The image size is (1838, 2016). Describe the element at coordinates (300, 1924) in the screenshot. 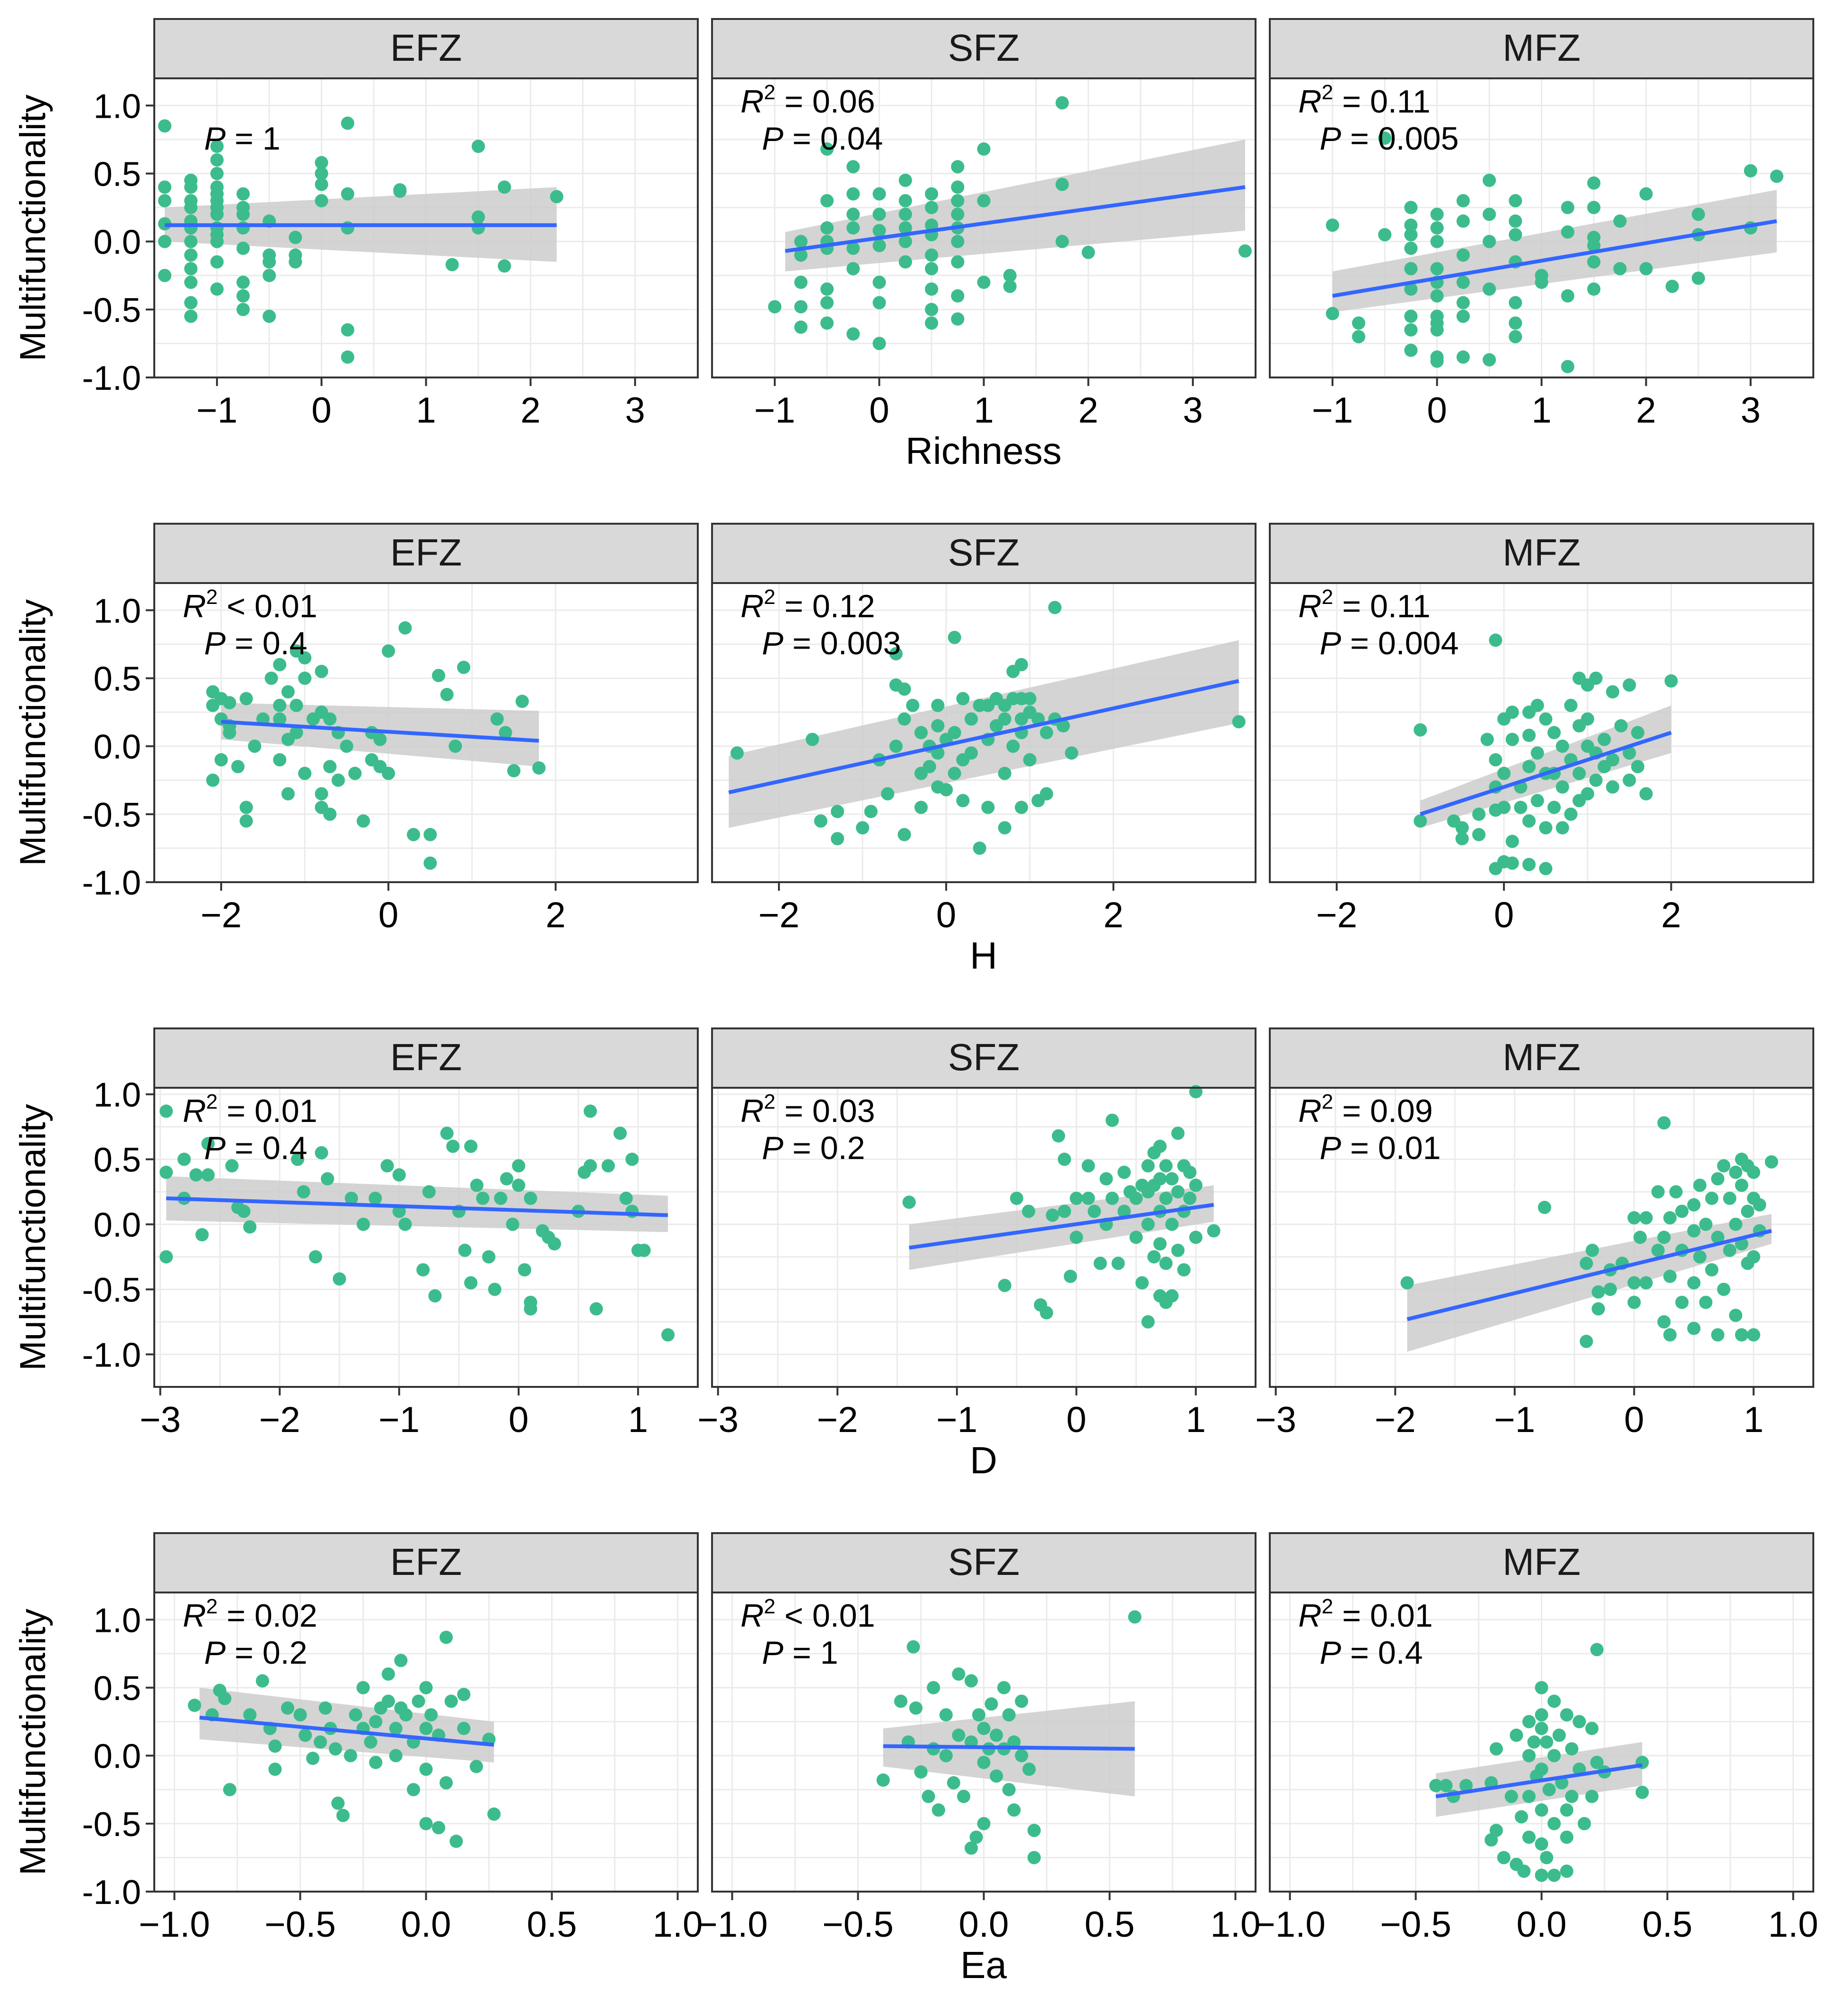

I see `x-tick-label: −0.5` at that location.